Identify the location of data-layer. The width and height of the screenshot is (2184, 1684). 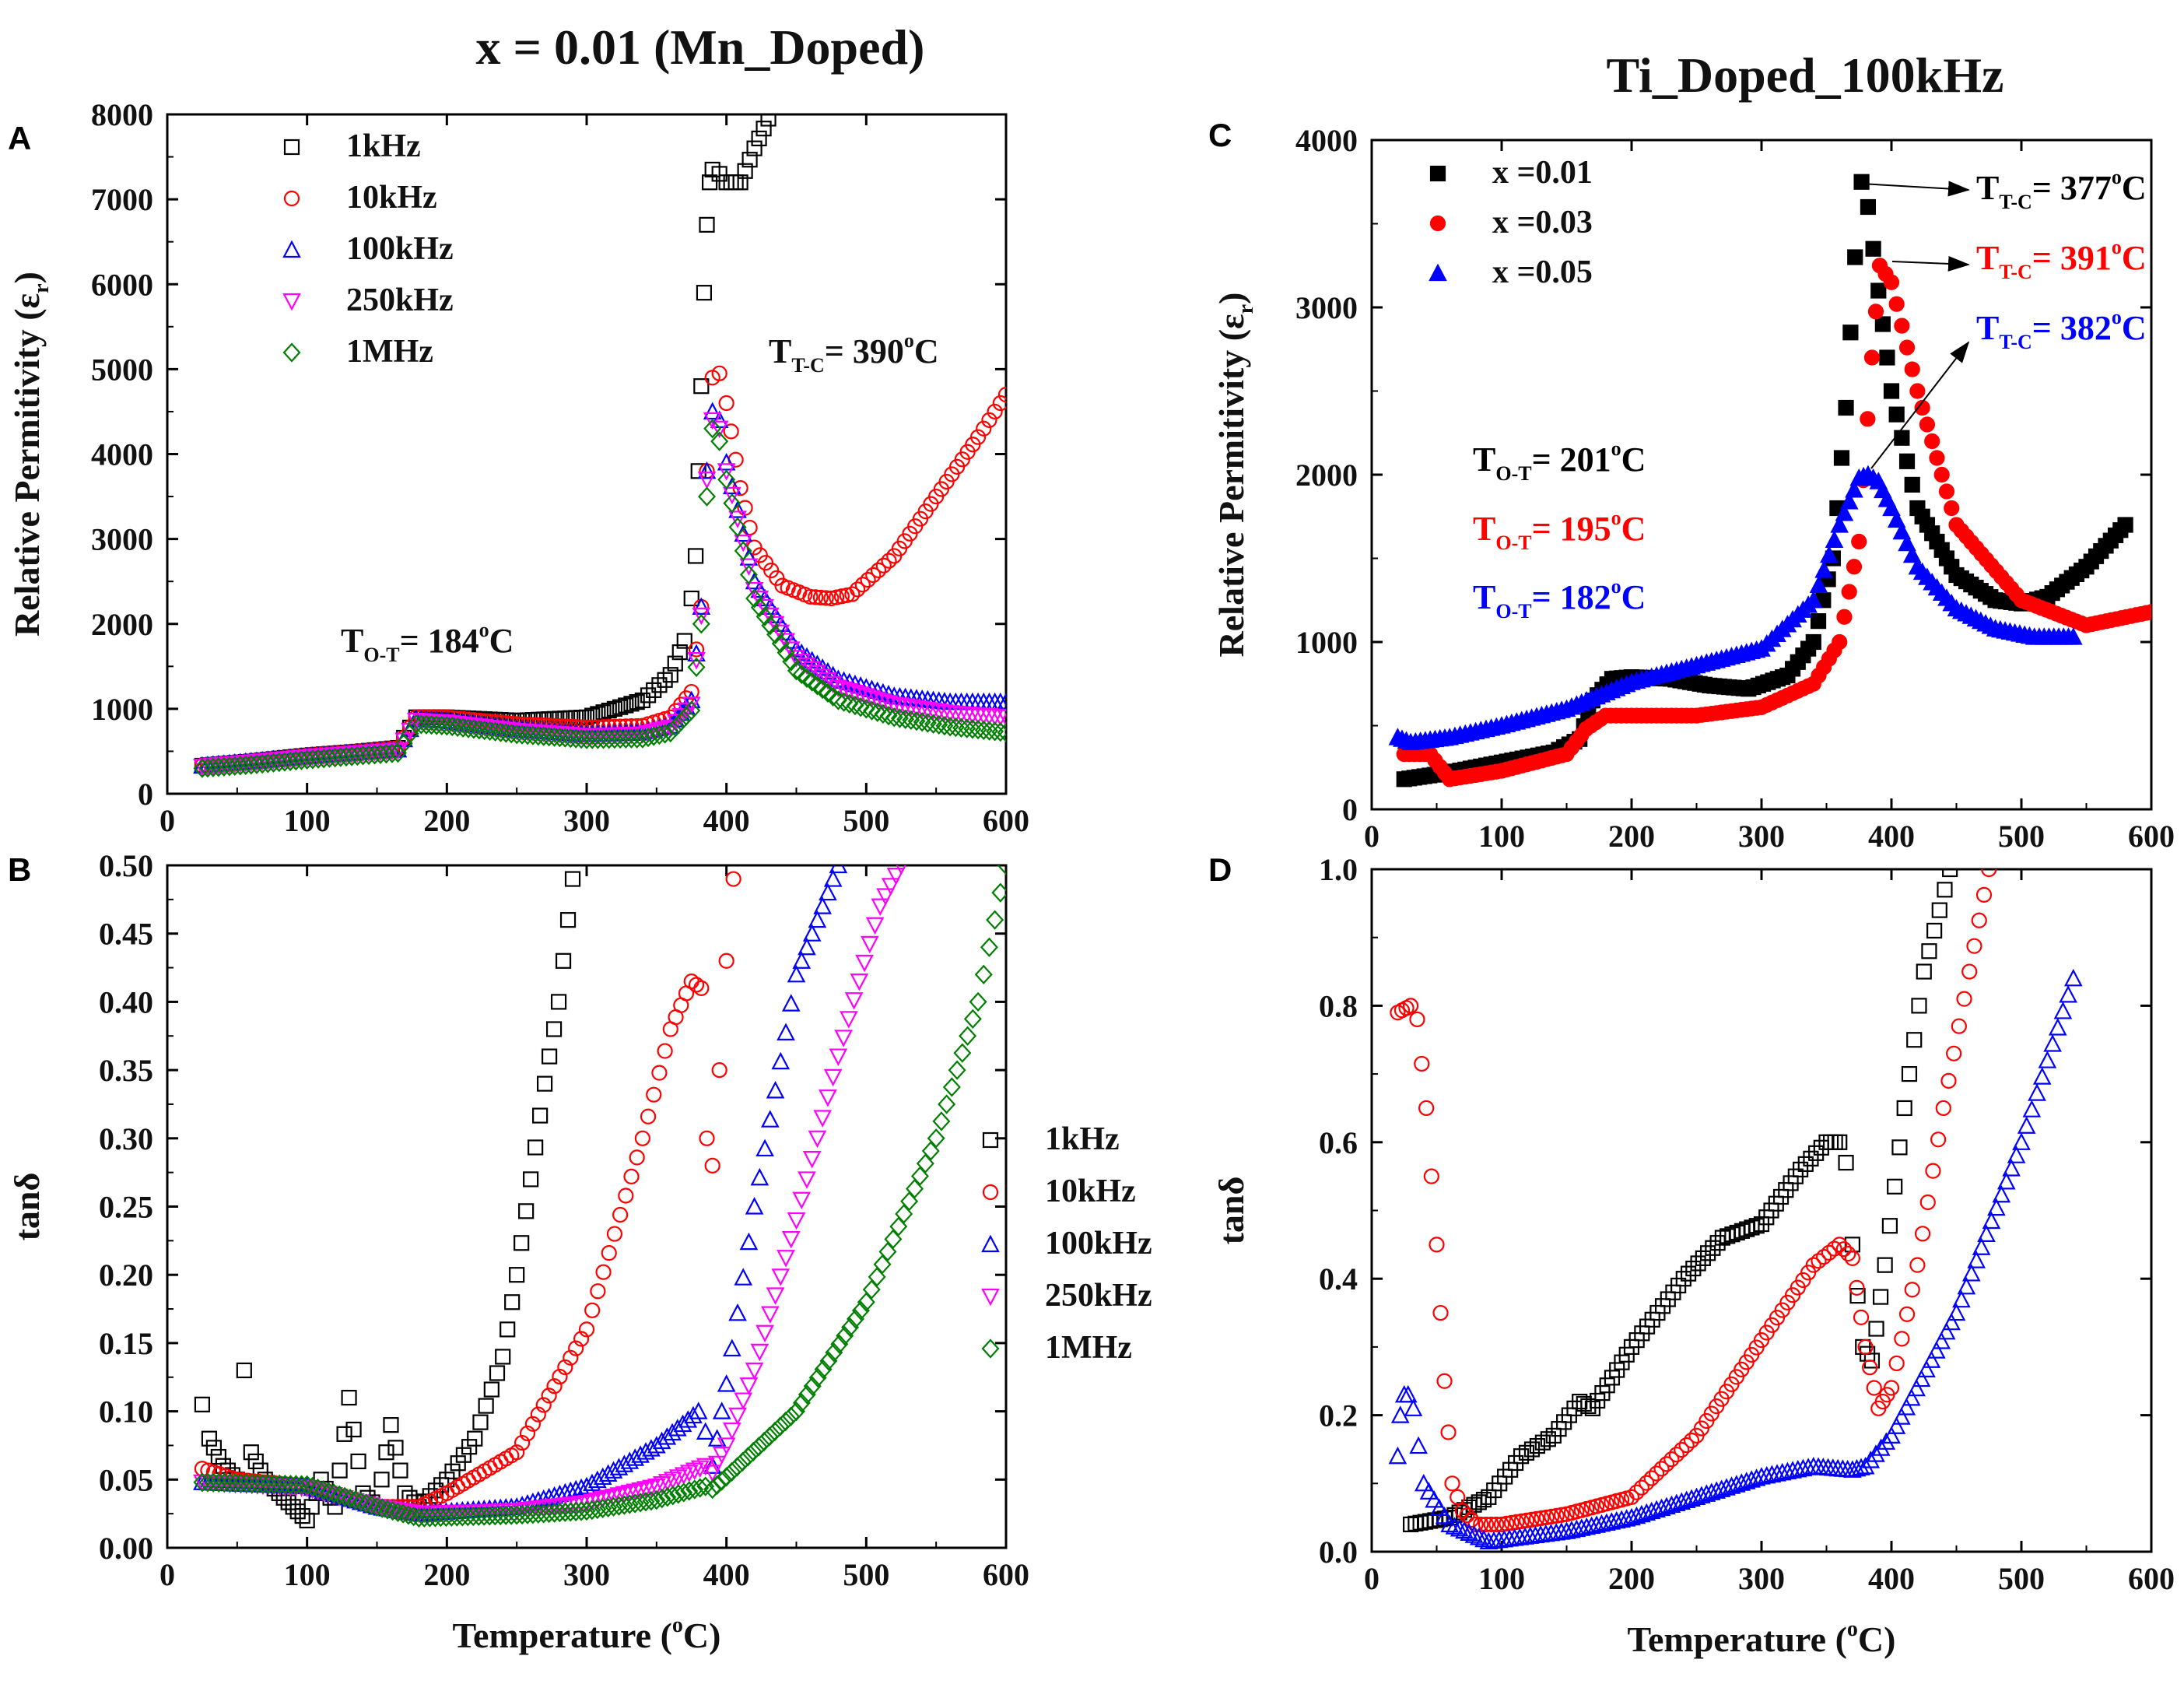
(1769, 481).